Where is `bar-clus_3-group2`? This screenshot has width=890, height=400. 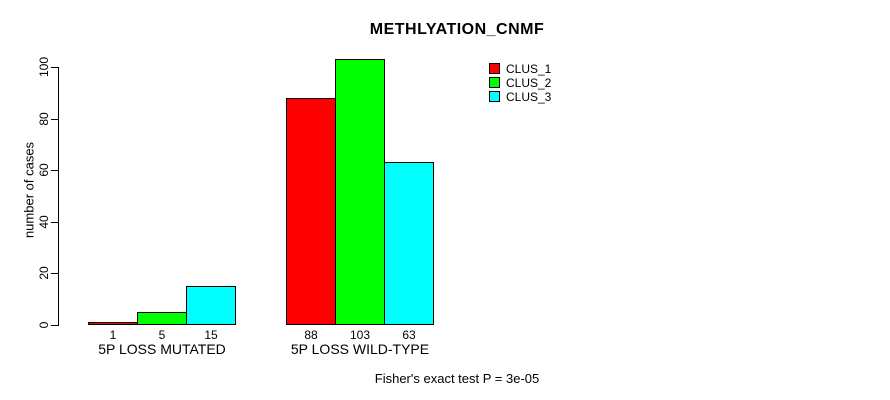 bar-clus_3-group2 is located at coordinates (409, 243).